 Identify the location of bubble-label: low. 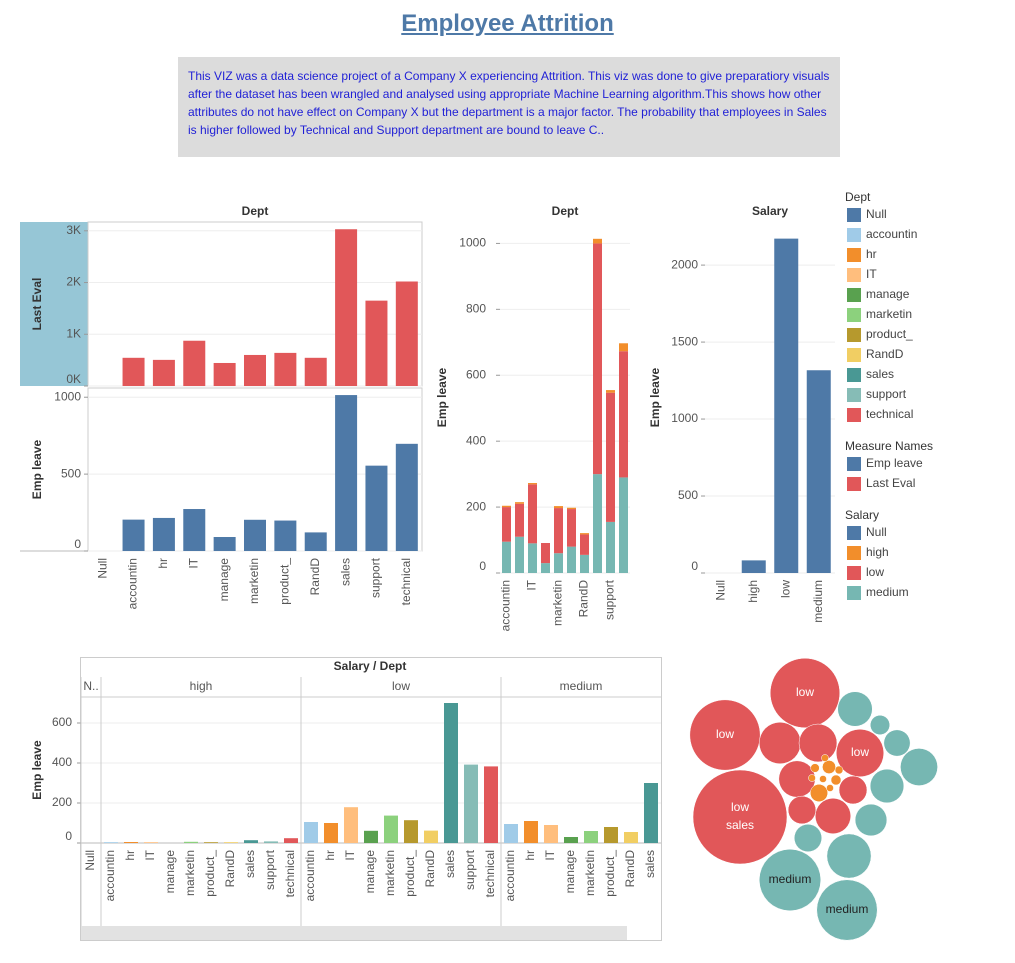
(860, 752).